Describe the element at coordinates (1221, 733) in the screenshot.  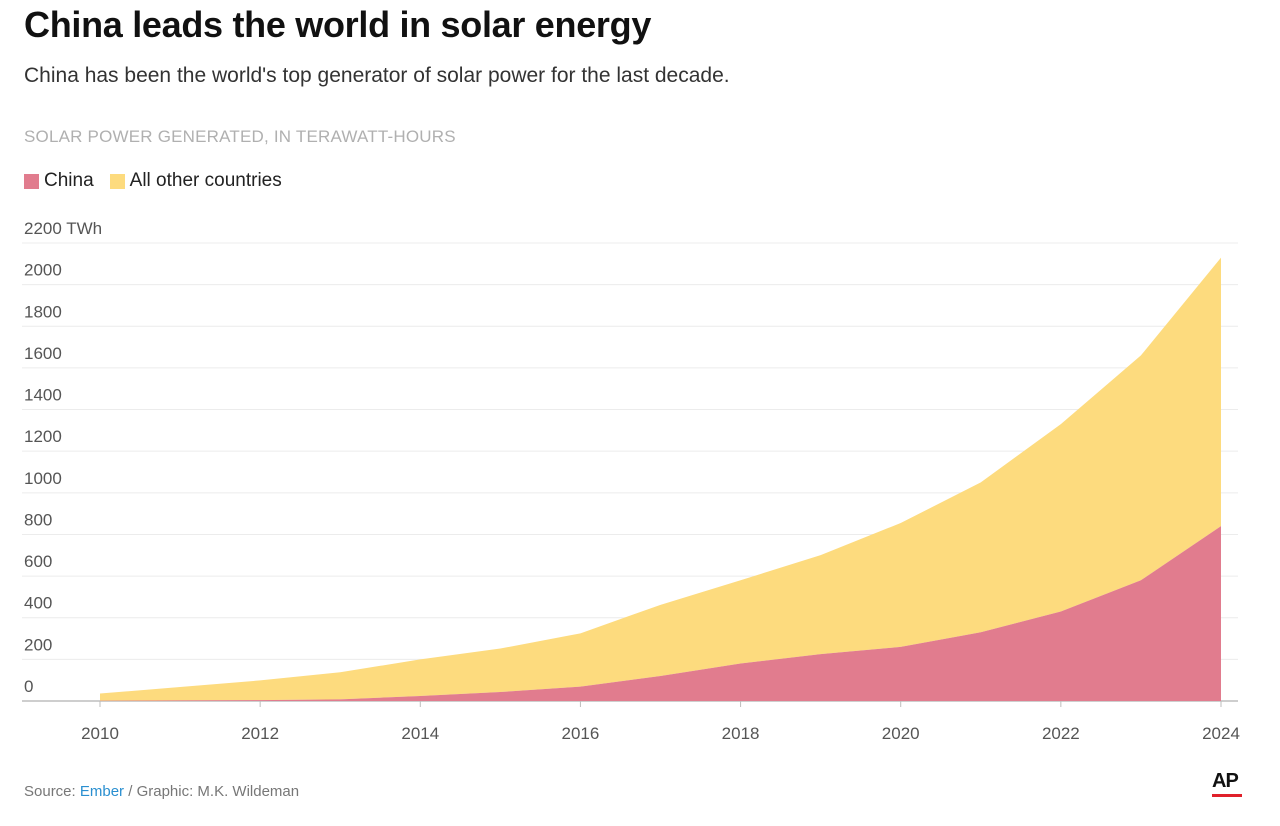
I see `x-tick-label-2024: 2024` at that location.